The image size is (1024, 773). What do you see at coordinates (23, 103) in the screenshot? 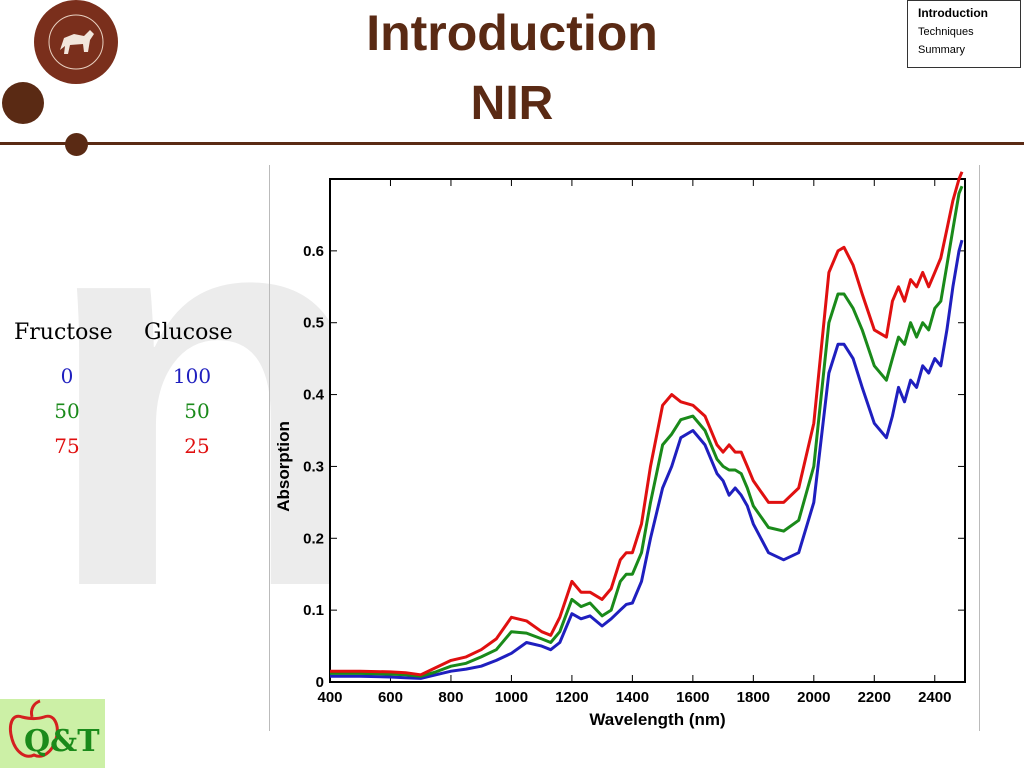
I see `decorative-dot-large` at bounding box center [23, 103].